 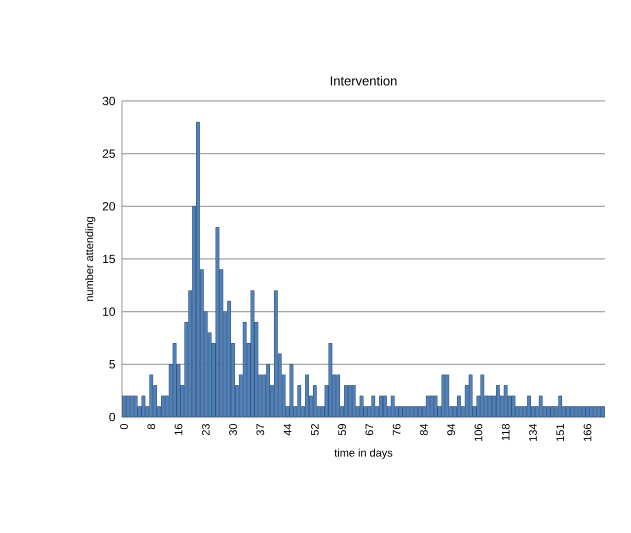 I want to click on chart-title: Intervention, so click(x=363, y=81).